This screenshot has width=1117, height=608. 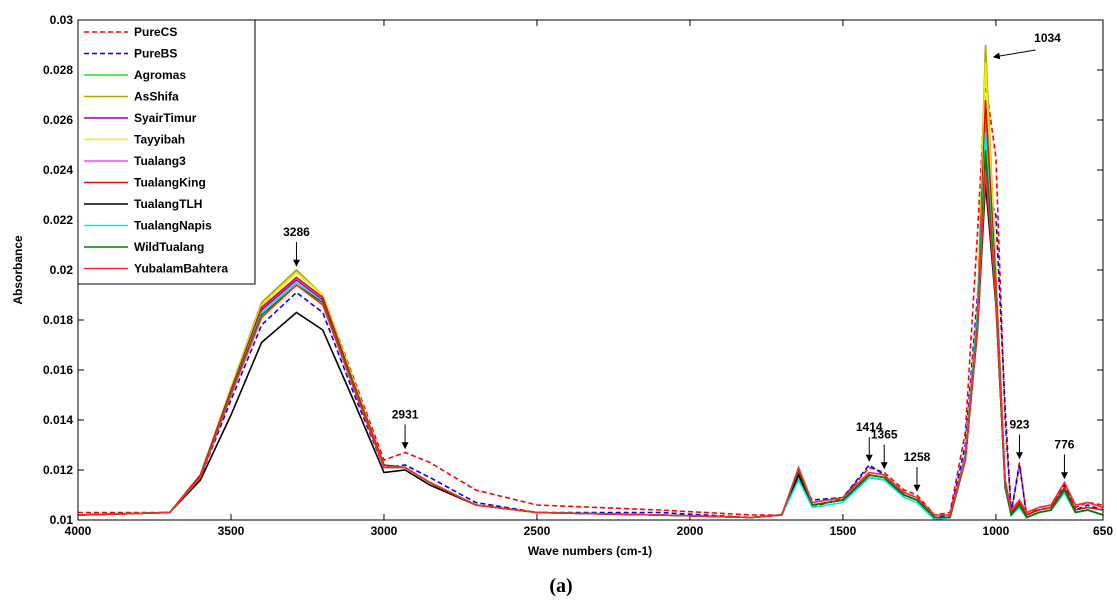 What do you see at coordinates (58, 470) in the screenshot?
I see `y-tick-label: 0.012` at bounding box center [58, 470].